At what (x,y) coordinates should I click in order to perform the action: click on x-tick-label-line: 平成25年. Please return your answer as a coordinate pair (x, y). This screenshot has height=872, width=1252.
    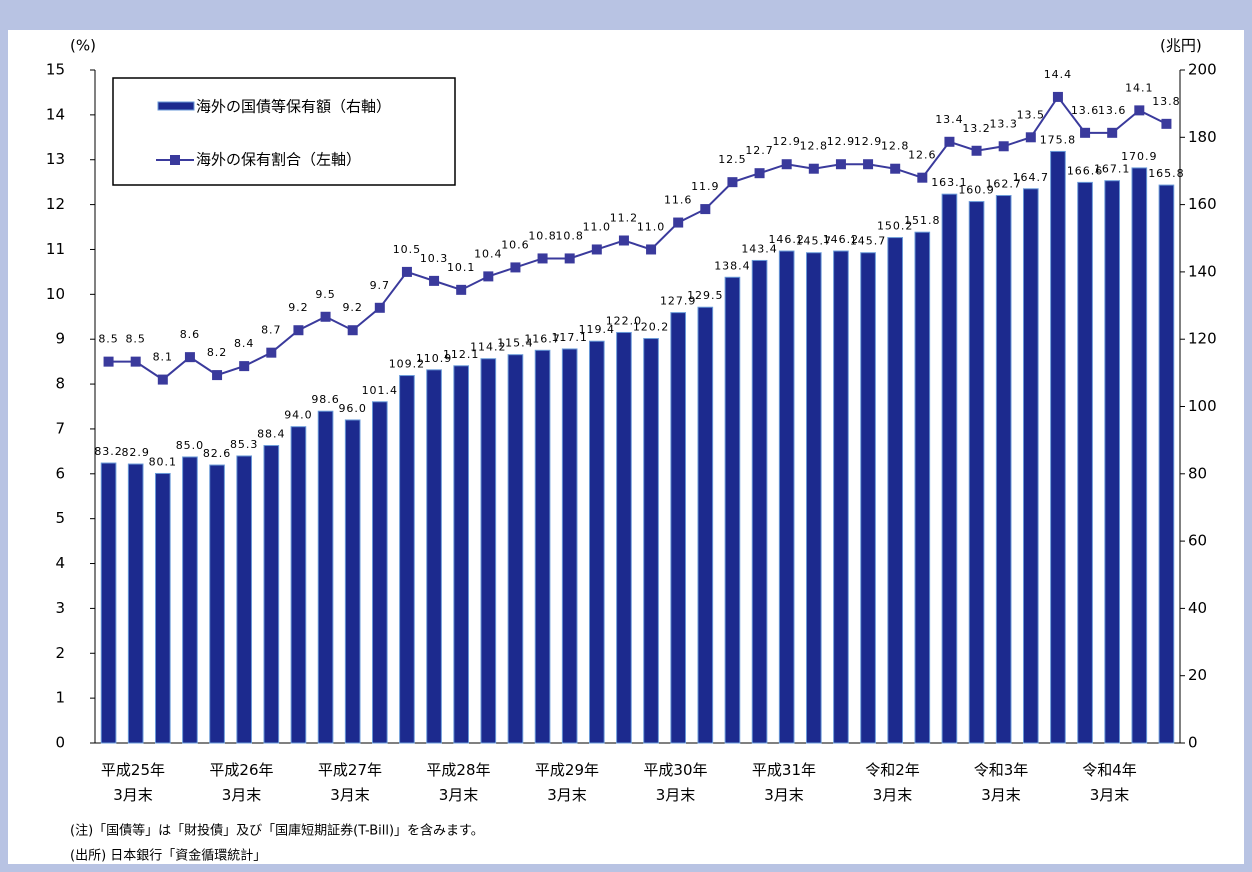
    Looking at the image, I should click on (133, 770).